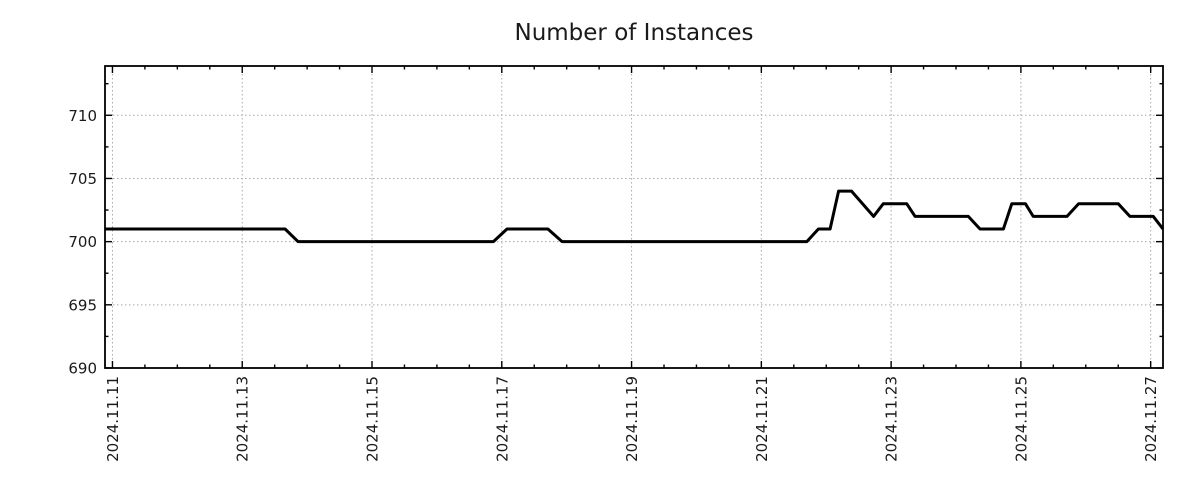  Describe the element at coordinates (82, 369) in the screenshot. I see `y-tick-label: 690` at that location.